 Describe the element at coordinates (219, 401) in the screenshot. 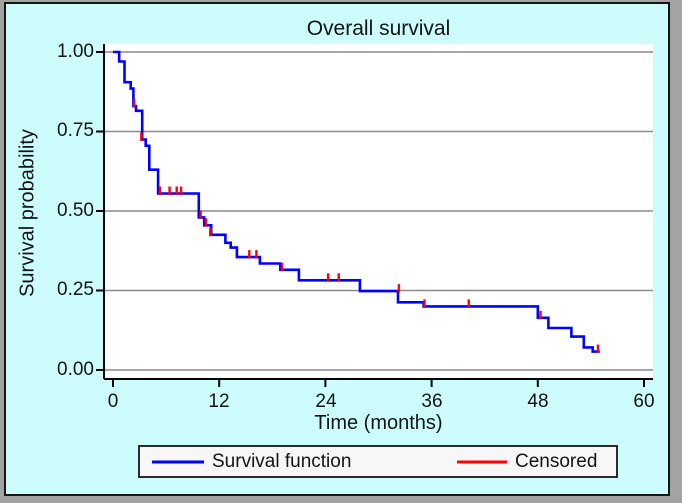

I see `x-tick-label-12: 12` at that location.